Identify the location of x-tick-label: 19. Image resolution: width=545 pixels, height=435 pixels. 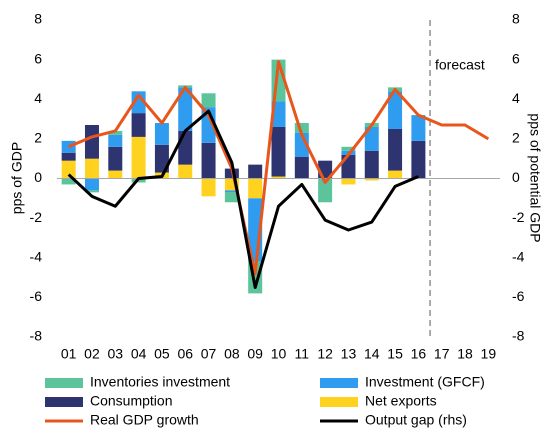
(489, 354).